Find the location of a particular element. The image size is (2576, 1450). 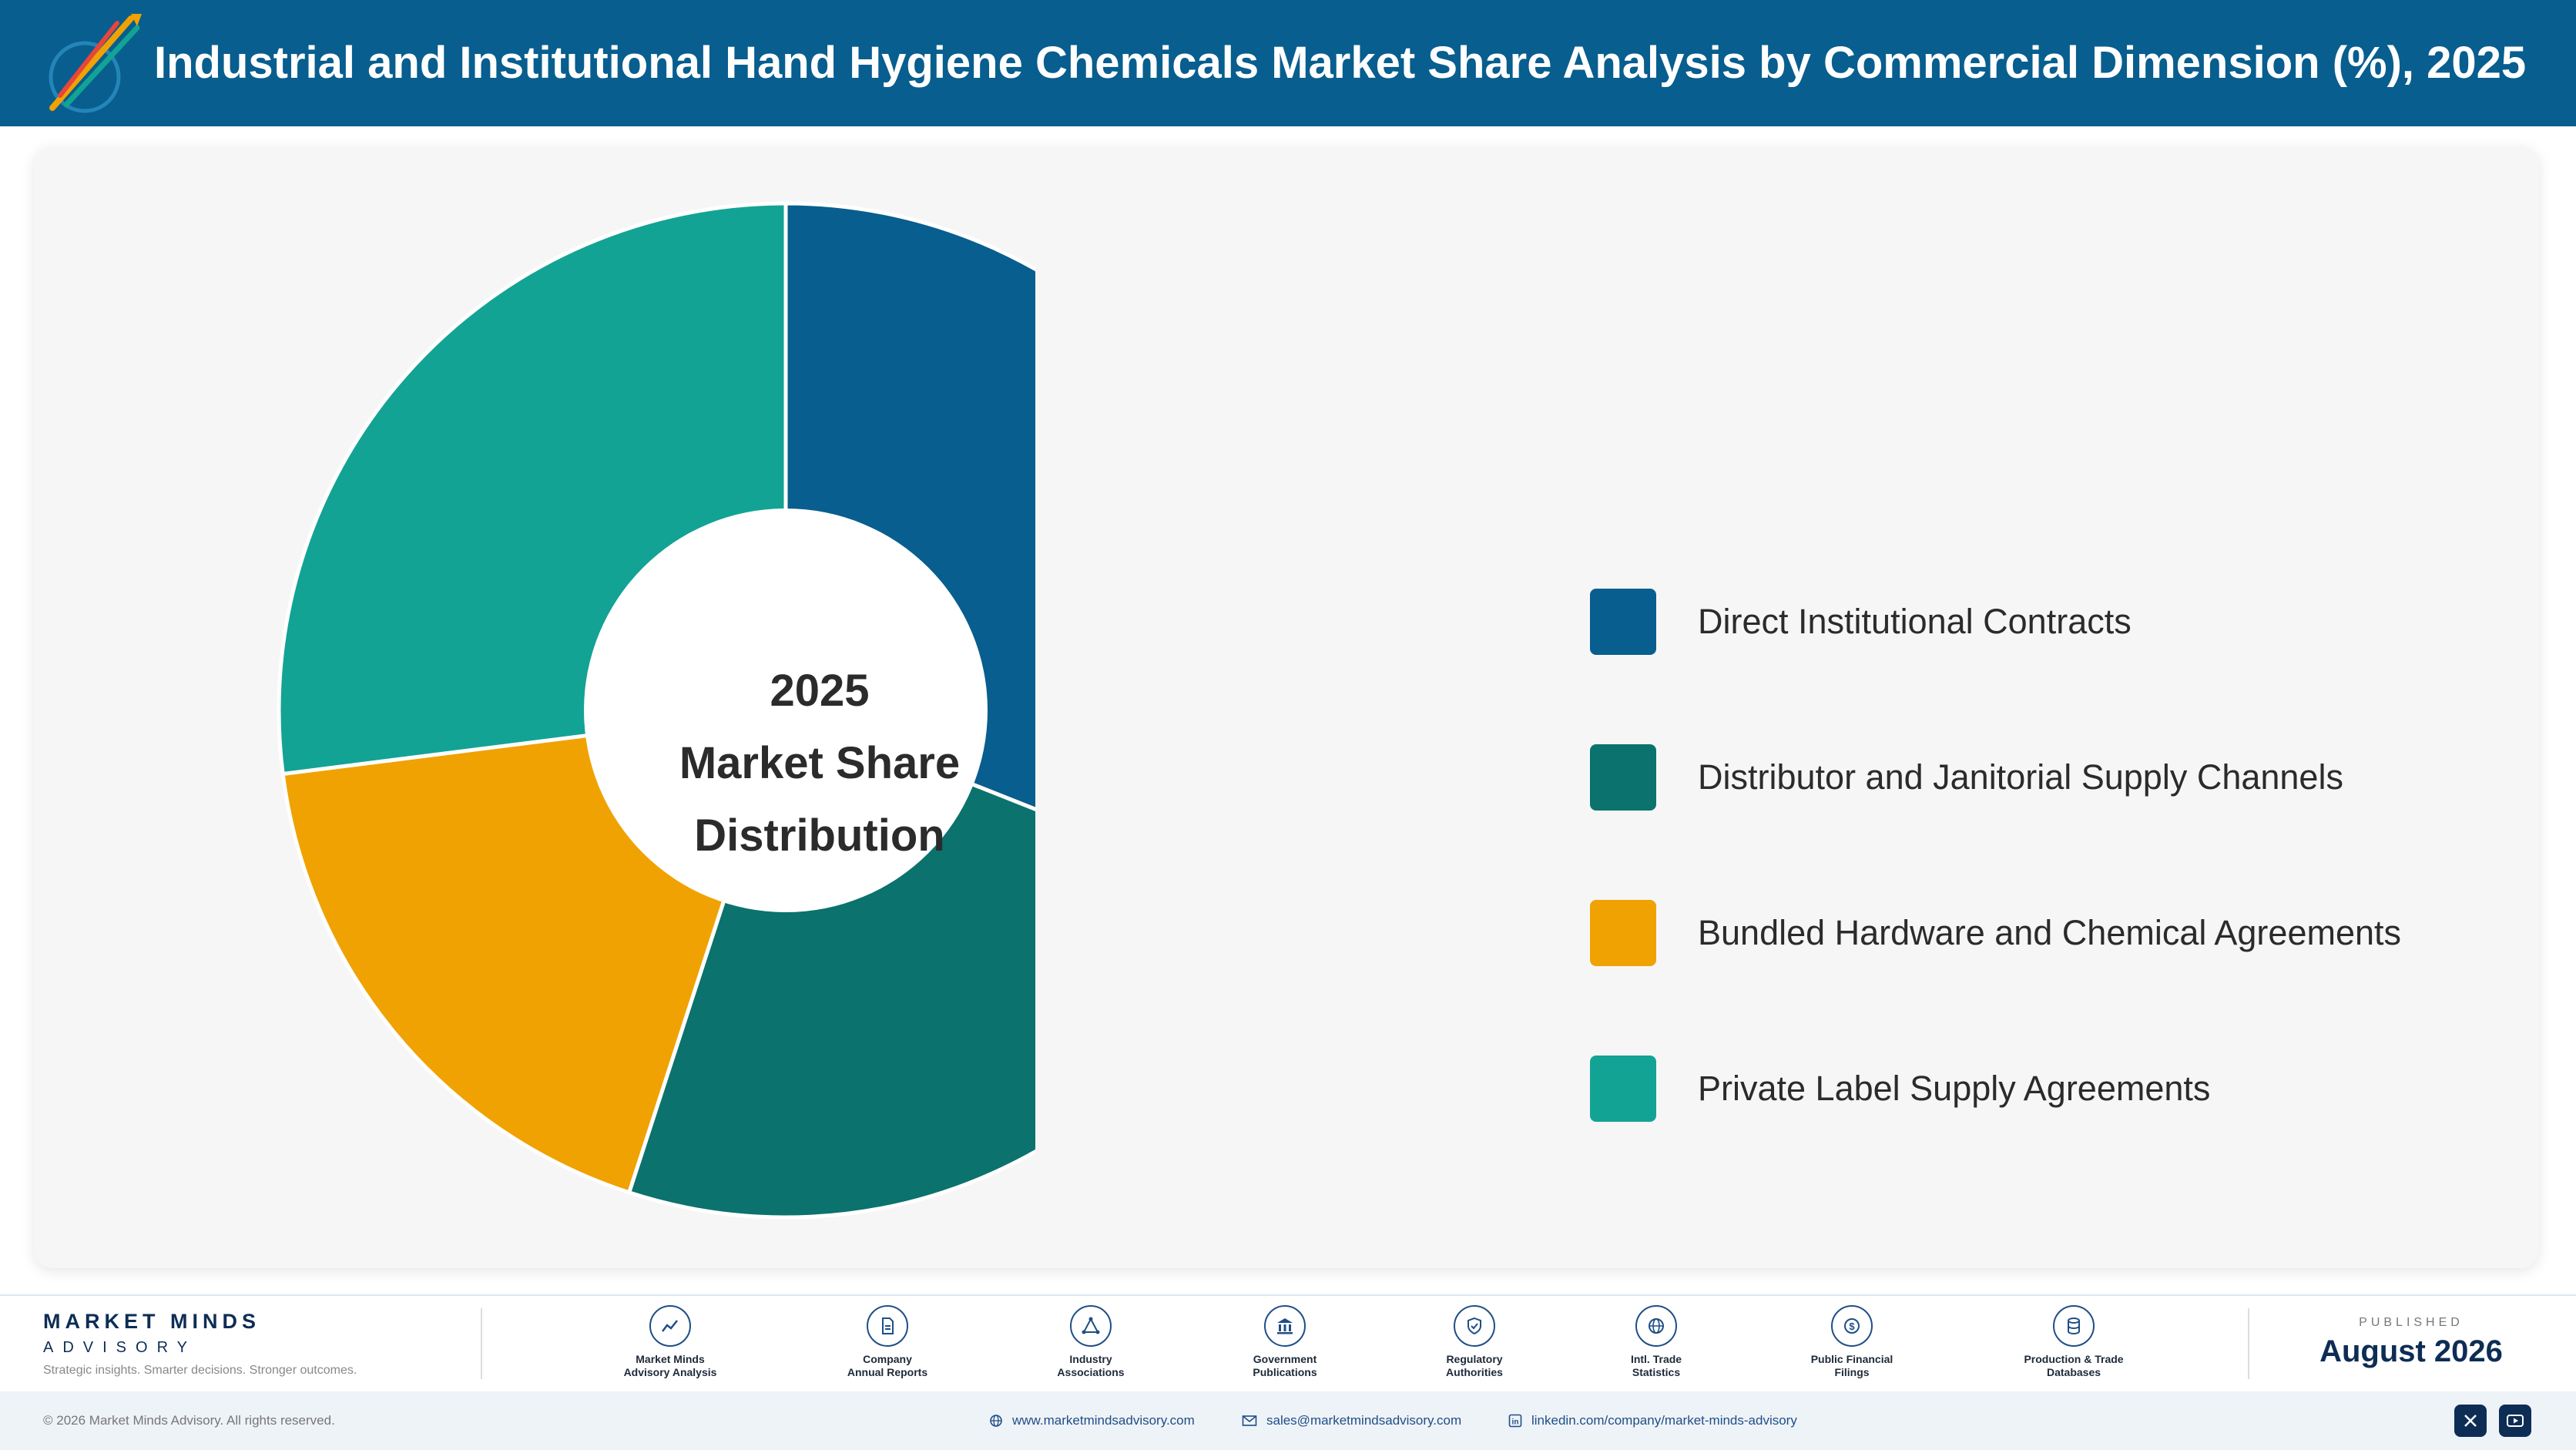

brand-subtitle: ADVISORY is located at coordinates (119, 1347).